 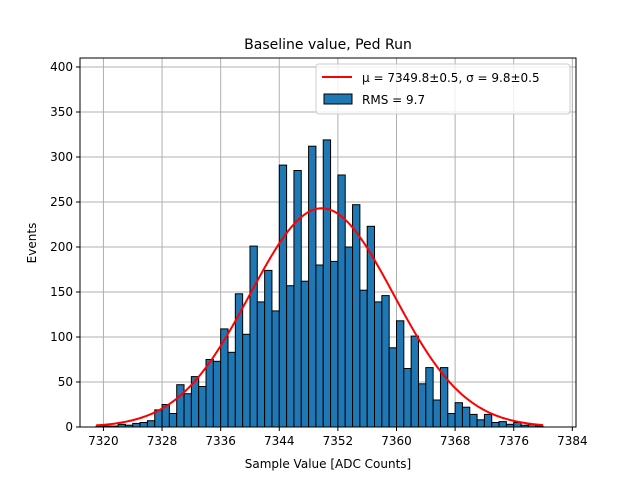 I want to click on y-tick-label: 200, so click(x=61, y=247).